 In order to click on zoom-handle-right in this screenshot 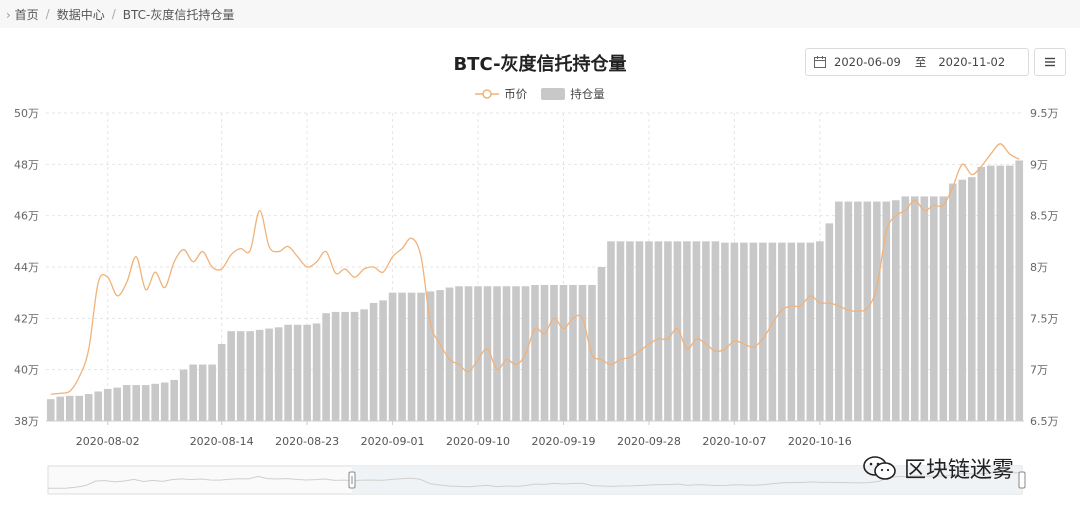, I will do `click(1022, 480)`.